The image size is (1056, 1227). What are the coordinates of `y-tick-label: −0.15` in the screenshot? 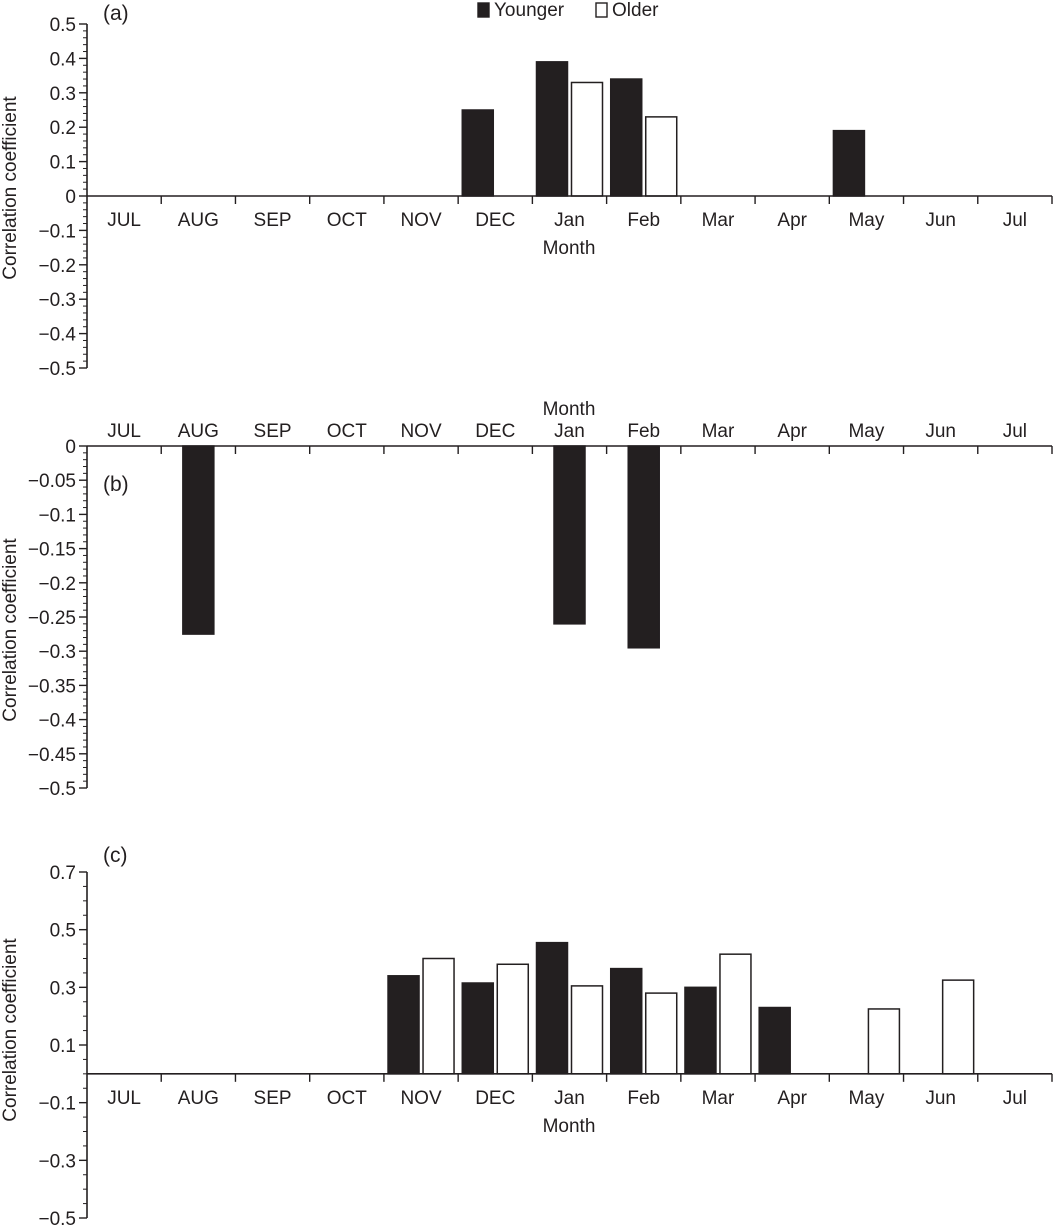 It's located at (52, 550).